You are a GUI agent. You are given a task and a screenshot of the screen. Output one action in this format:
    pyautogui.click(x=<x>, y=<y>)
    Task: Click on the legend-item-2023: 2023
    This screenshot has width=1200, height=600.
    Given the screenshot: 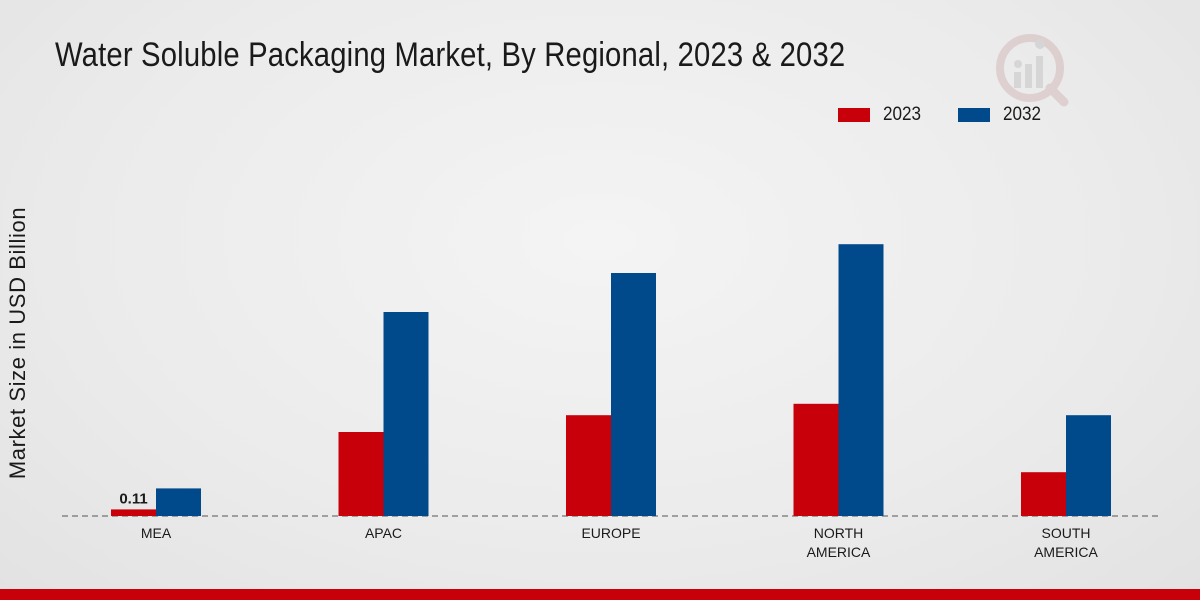 What is the action you would take?
    pyautogui.click(x=881, y=115)
    